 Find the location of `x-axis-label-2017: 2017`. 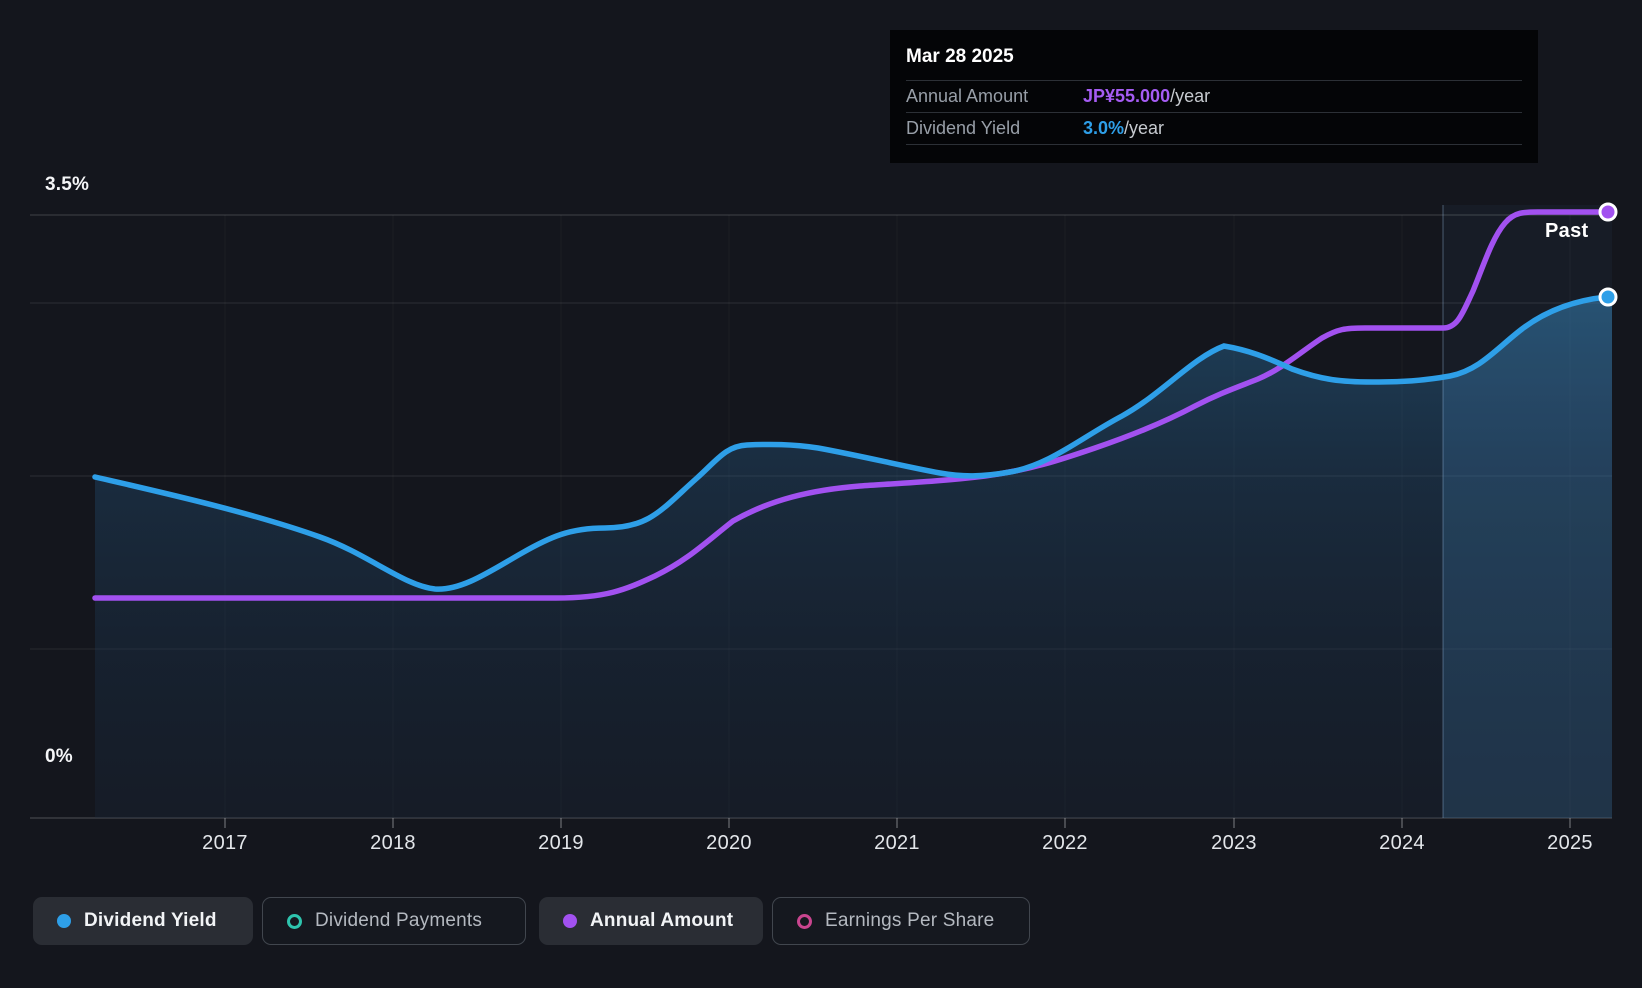

x-axis-label-2017: 2017 is located at coordinates (225, 843).